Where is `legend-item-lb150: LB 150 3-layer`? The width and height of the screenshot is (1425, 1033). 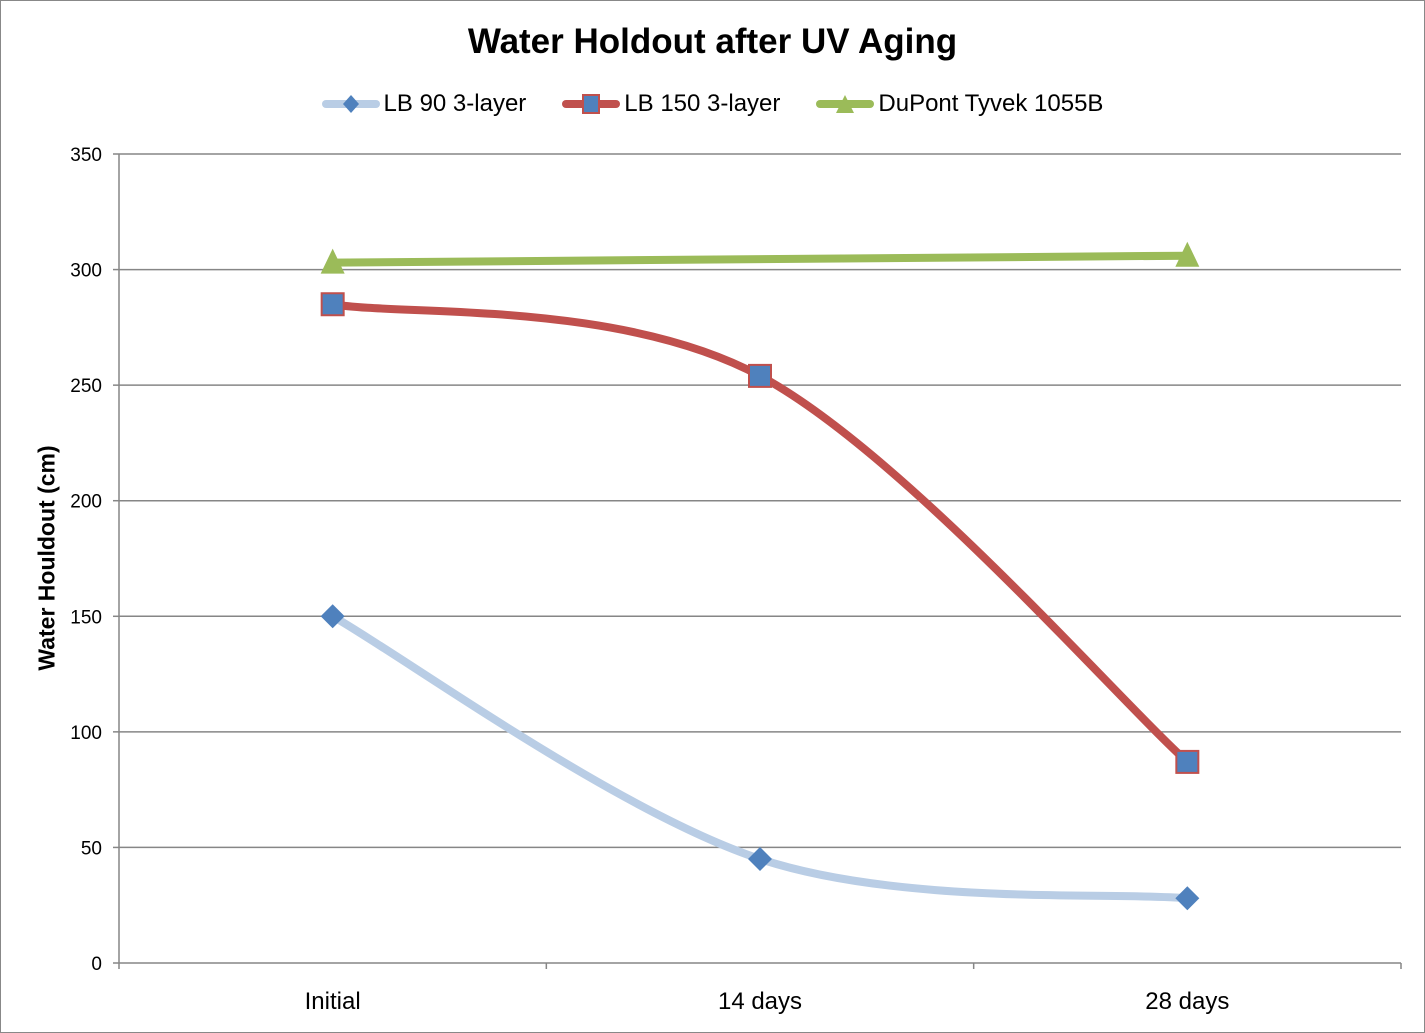 legend-item-lb150: LB 150 3-layer is located at coordinates (671, 104).